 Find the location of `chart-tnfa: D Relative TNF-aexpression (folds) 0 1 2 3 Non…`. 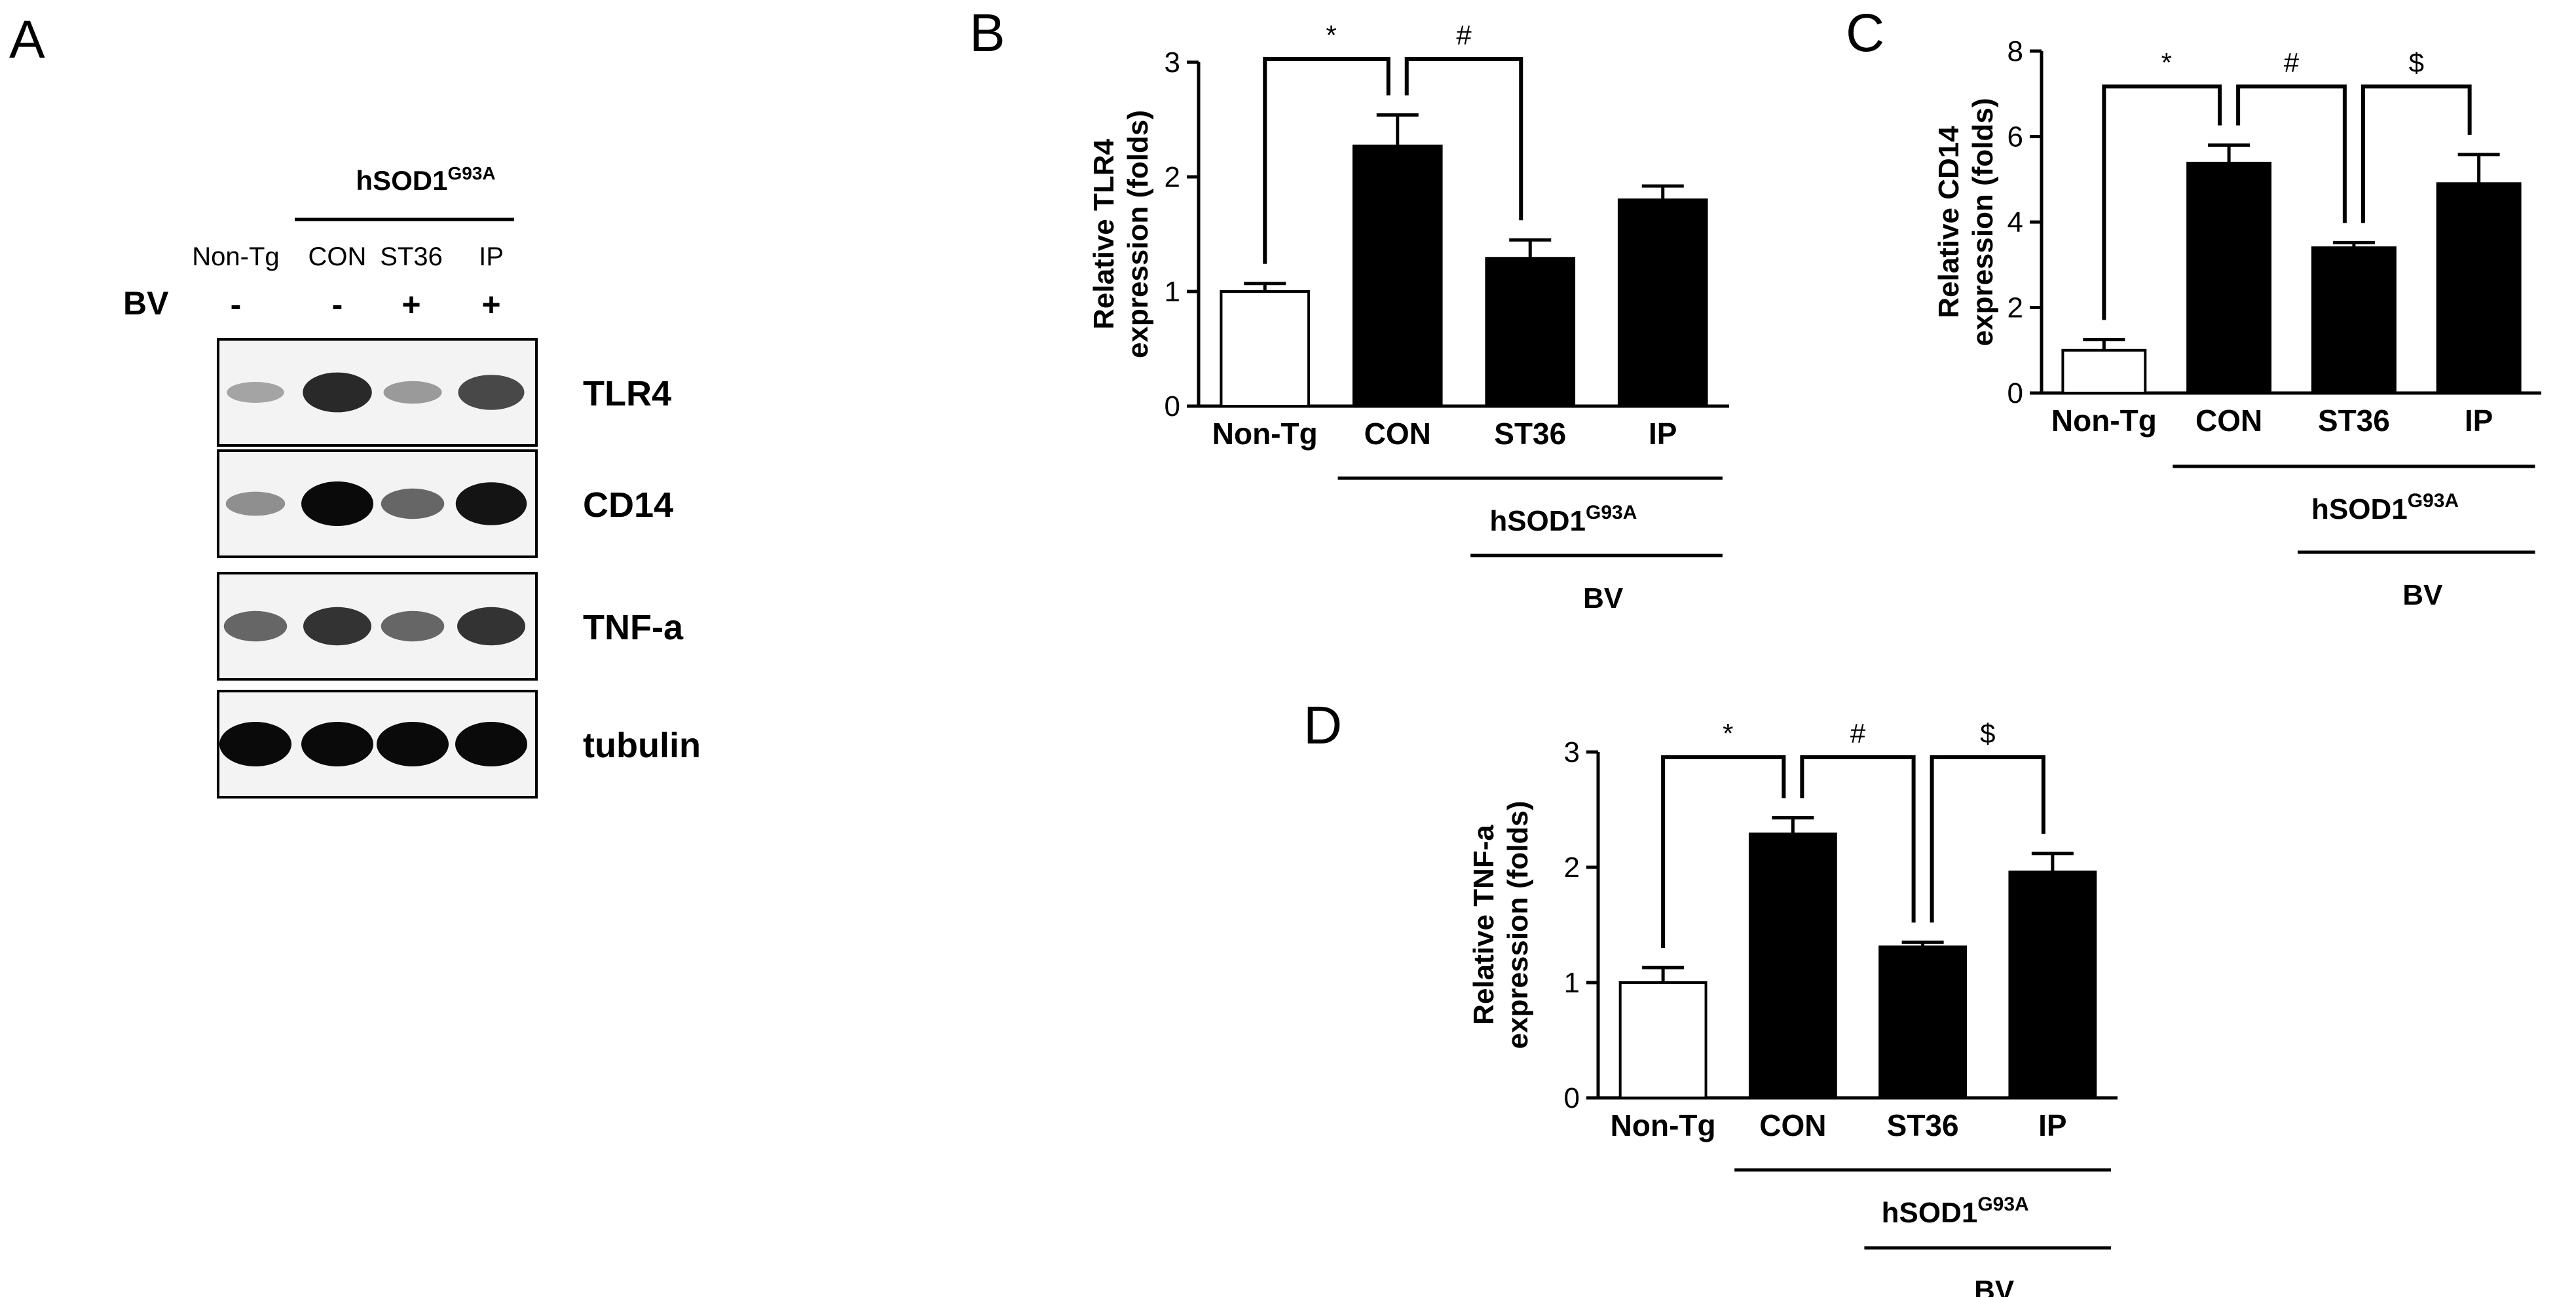

chart-tnfa: D Relative TNF-aexpression (folds) 0 1 2 3 Non… is located at coordinates (1710, 997).